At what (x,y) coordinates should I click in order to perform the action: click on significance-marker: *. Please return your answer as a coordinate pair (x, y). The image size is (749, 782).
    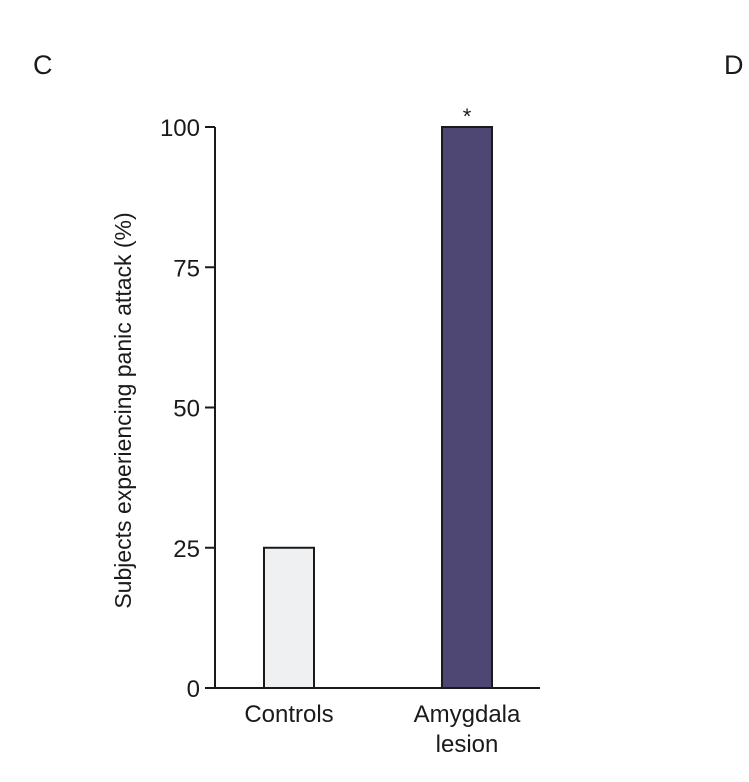
    Looking at the image, I should click on (467, 116).